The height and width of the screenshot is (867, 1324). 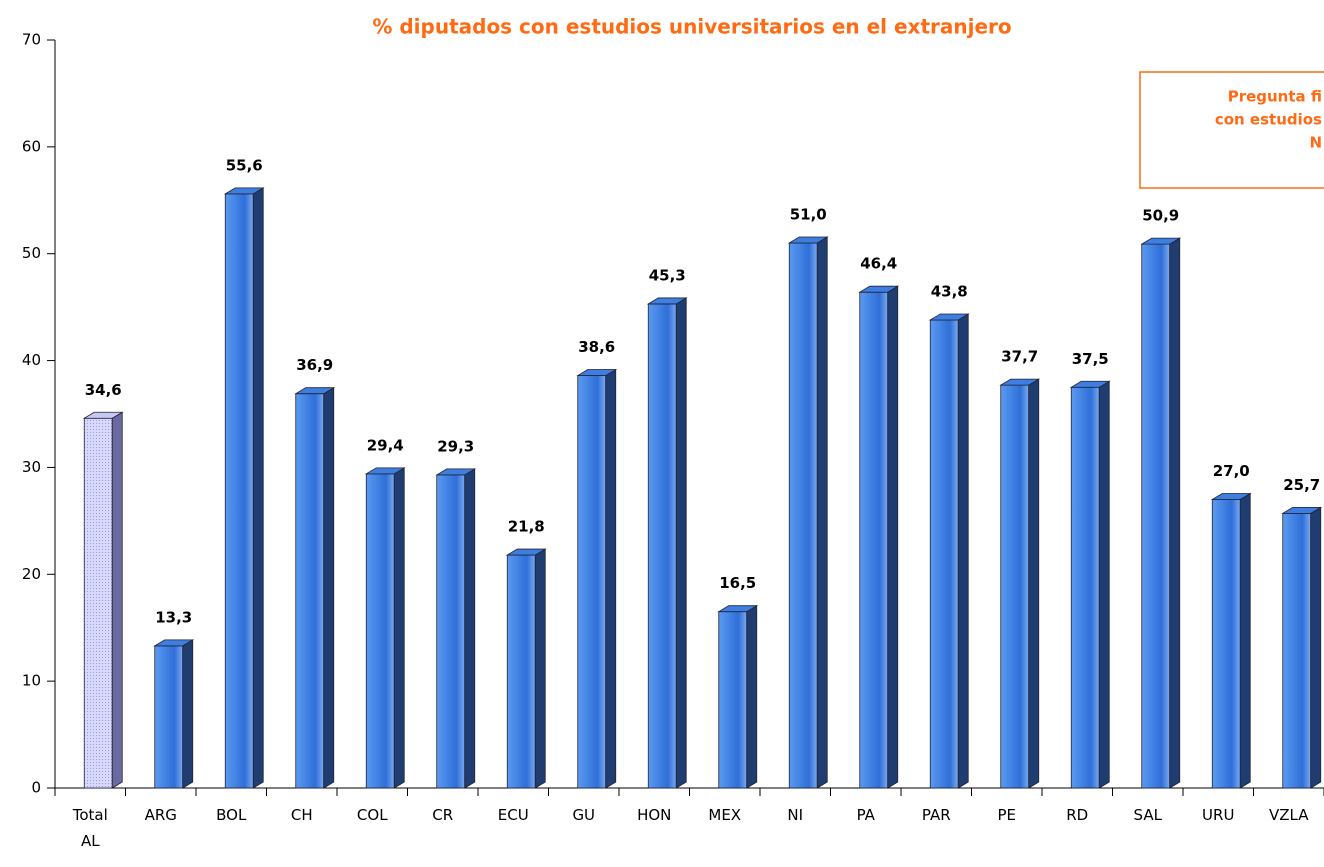 I want to click on x-tick-label: MEX, so click(x=725, y=815).